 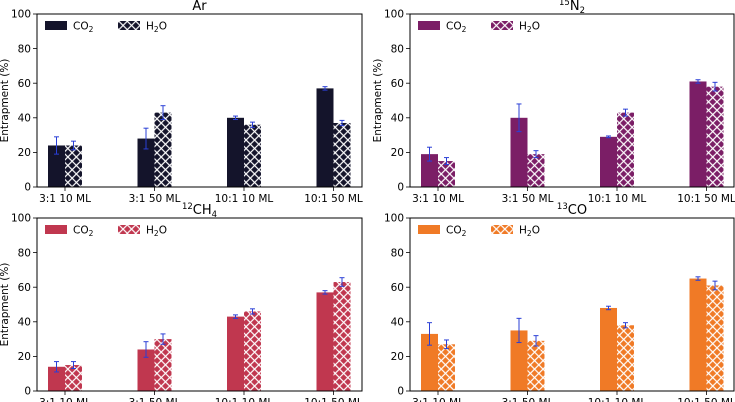 I want to click on legend-label-main: H, so click(x=523, y=231).